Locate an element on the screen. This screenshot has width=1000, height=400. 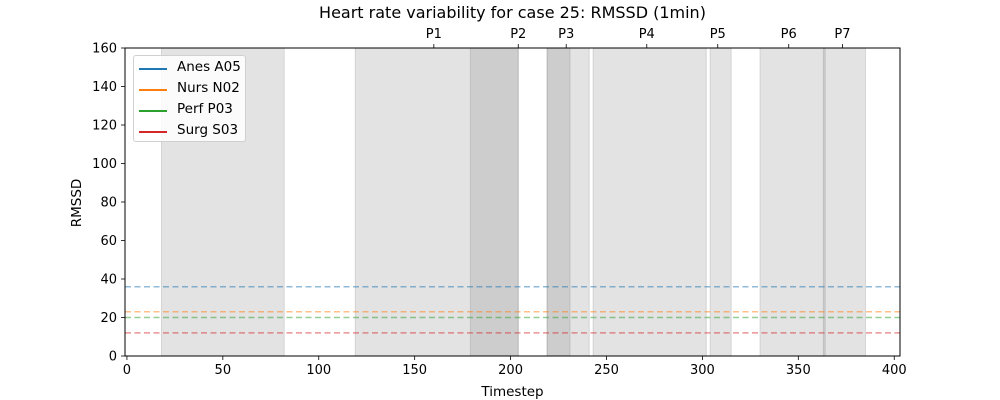
x-tick-label: 250 is located at coordinates (606, 370).